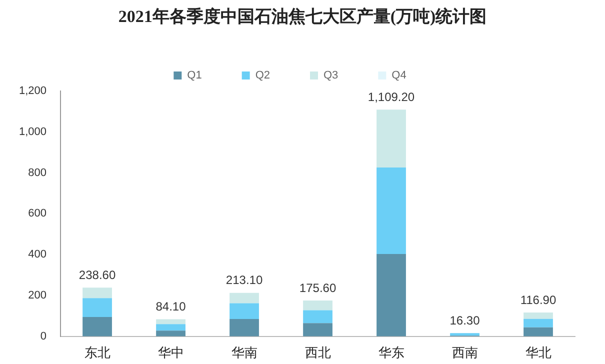  What do you see at coordinates (244, 280) in the screenshot?
I see `total-label: 213.10` at bounding box center [244, 280].